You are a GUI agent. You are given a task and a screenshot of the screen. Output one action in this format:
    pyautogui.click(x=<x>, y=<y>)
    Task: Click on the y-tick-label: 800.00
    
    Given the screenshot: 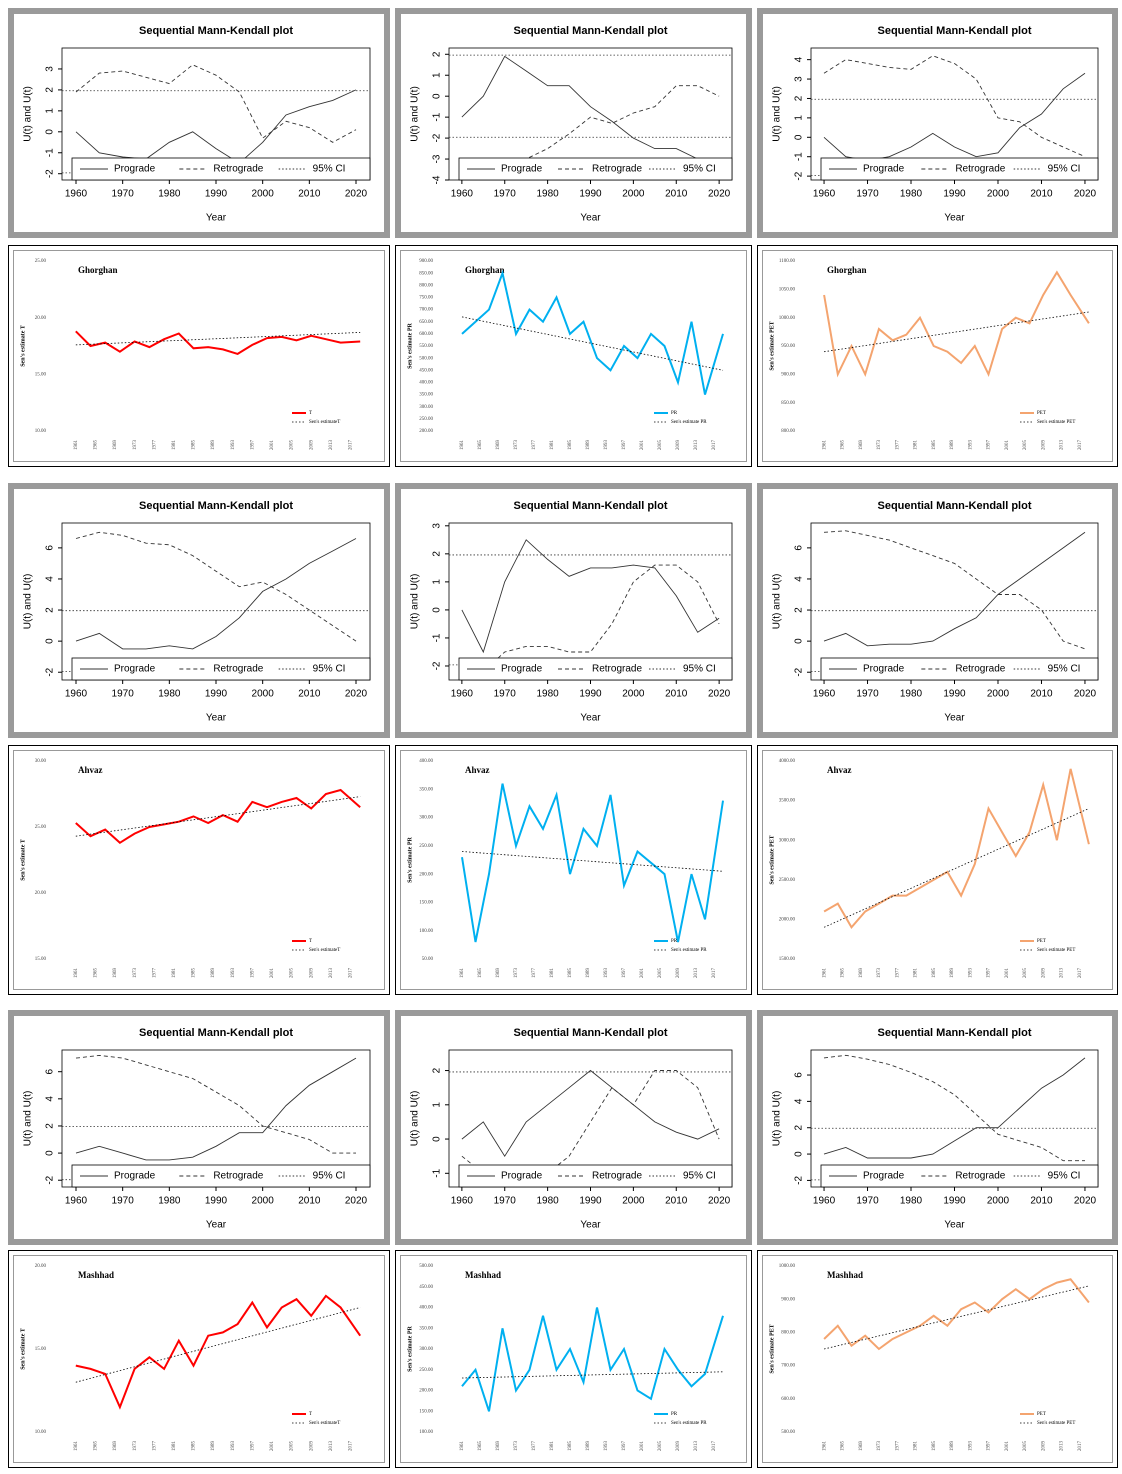 What is the action you would take?
    pyautogui.click(x=788, y=1333)
    